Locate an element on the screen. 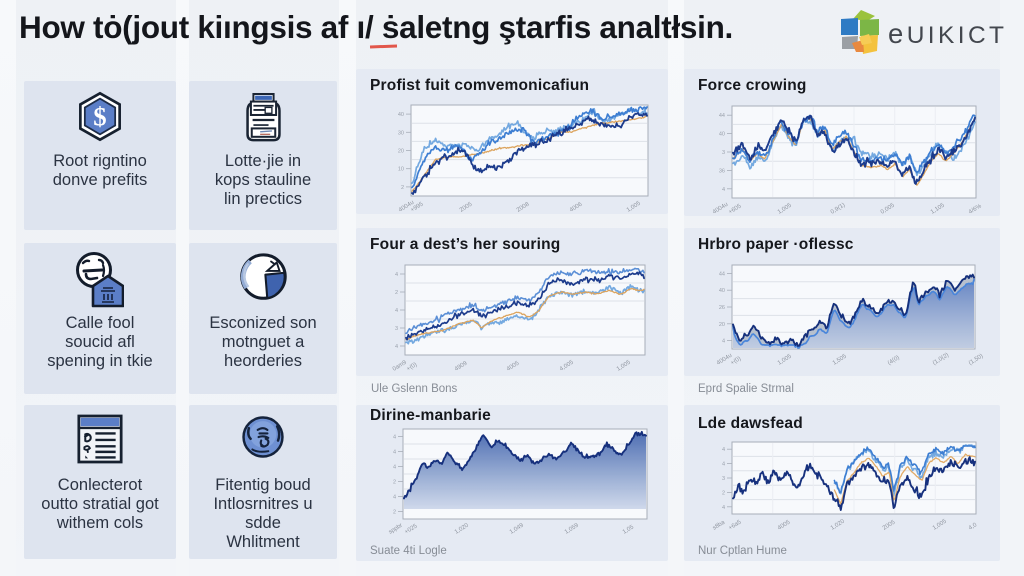  svg-text: 1,505 is located at coordinates (840, 359).